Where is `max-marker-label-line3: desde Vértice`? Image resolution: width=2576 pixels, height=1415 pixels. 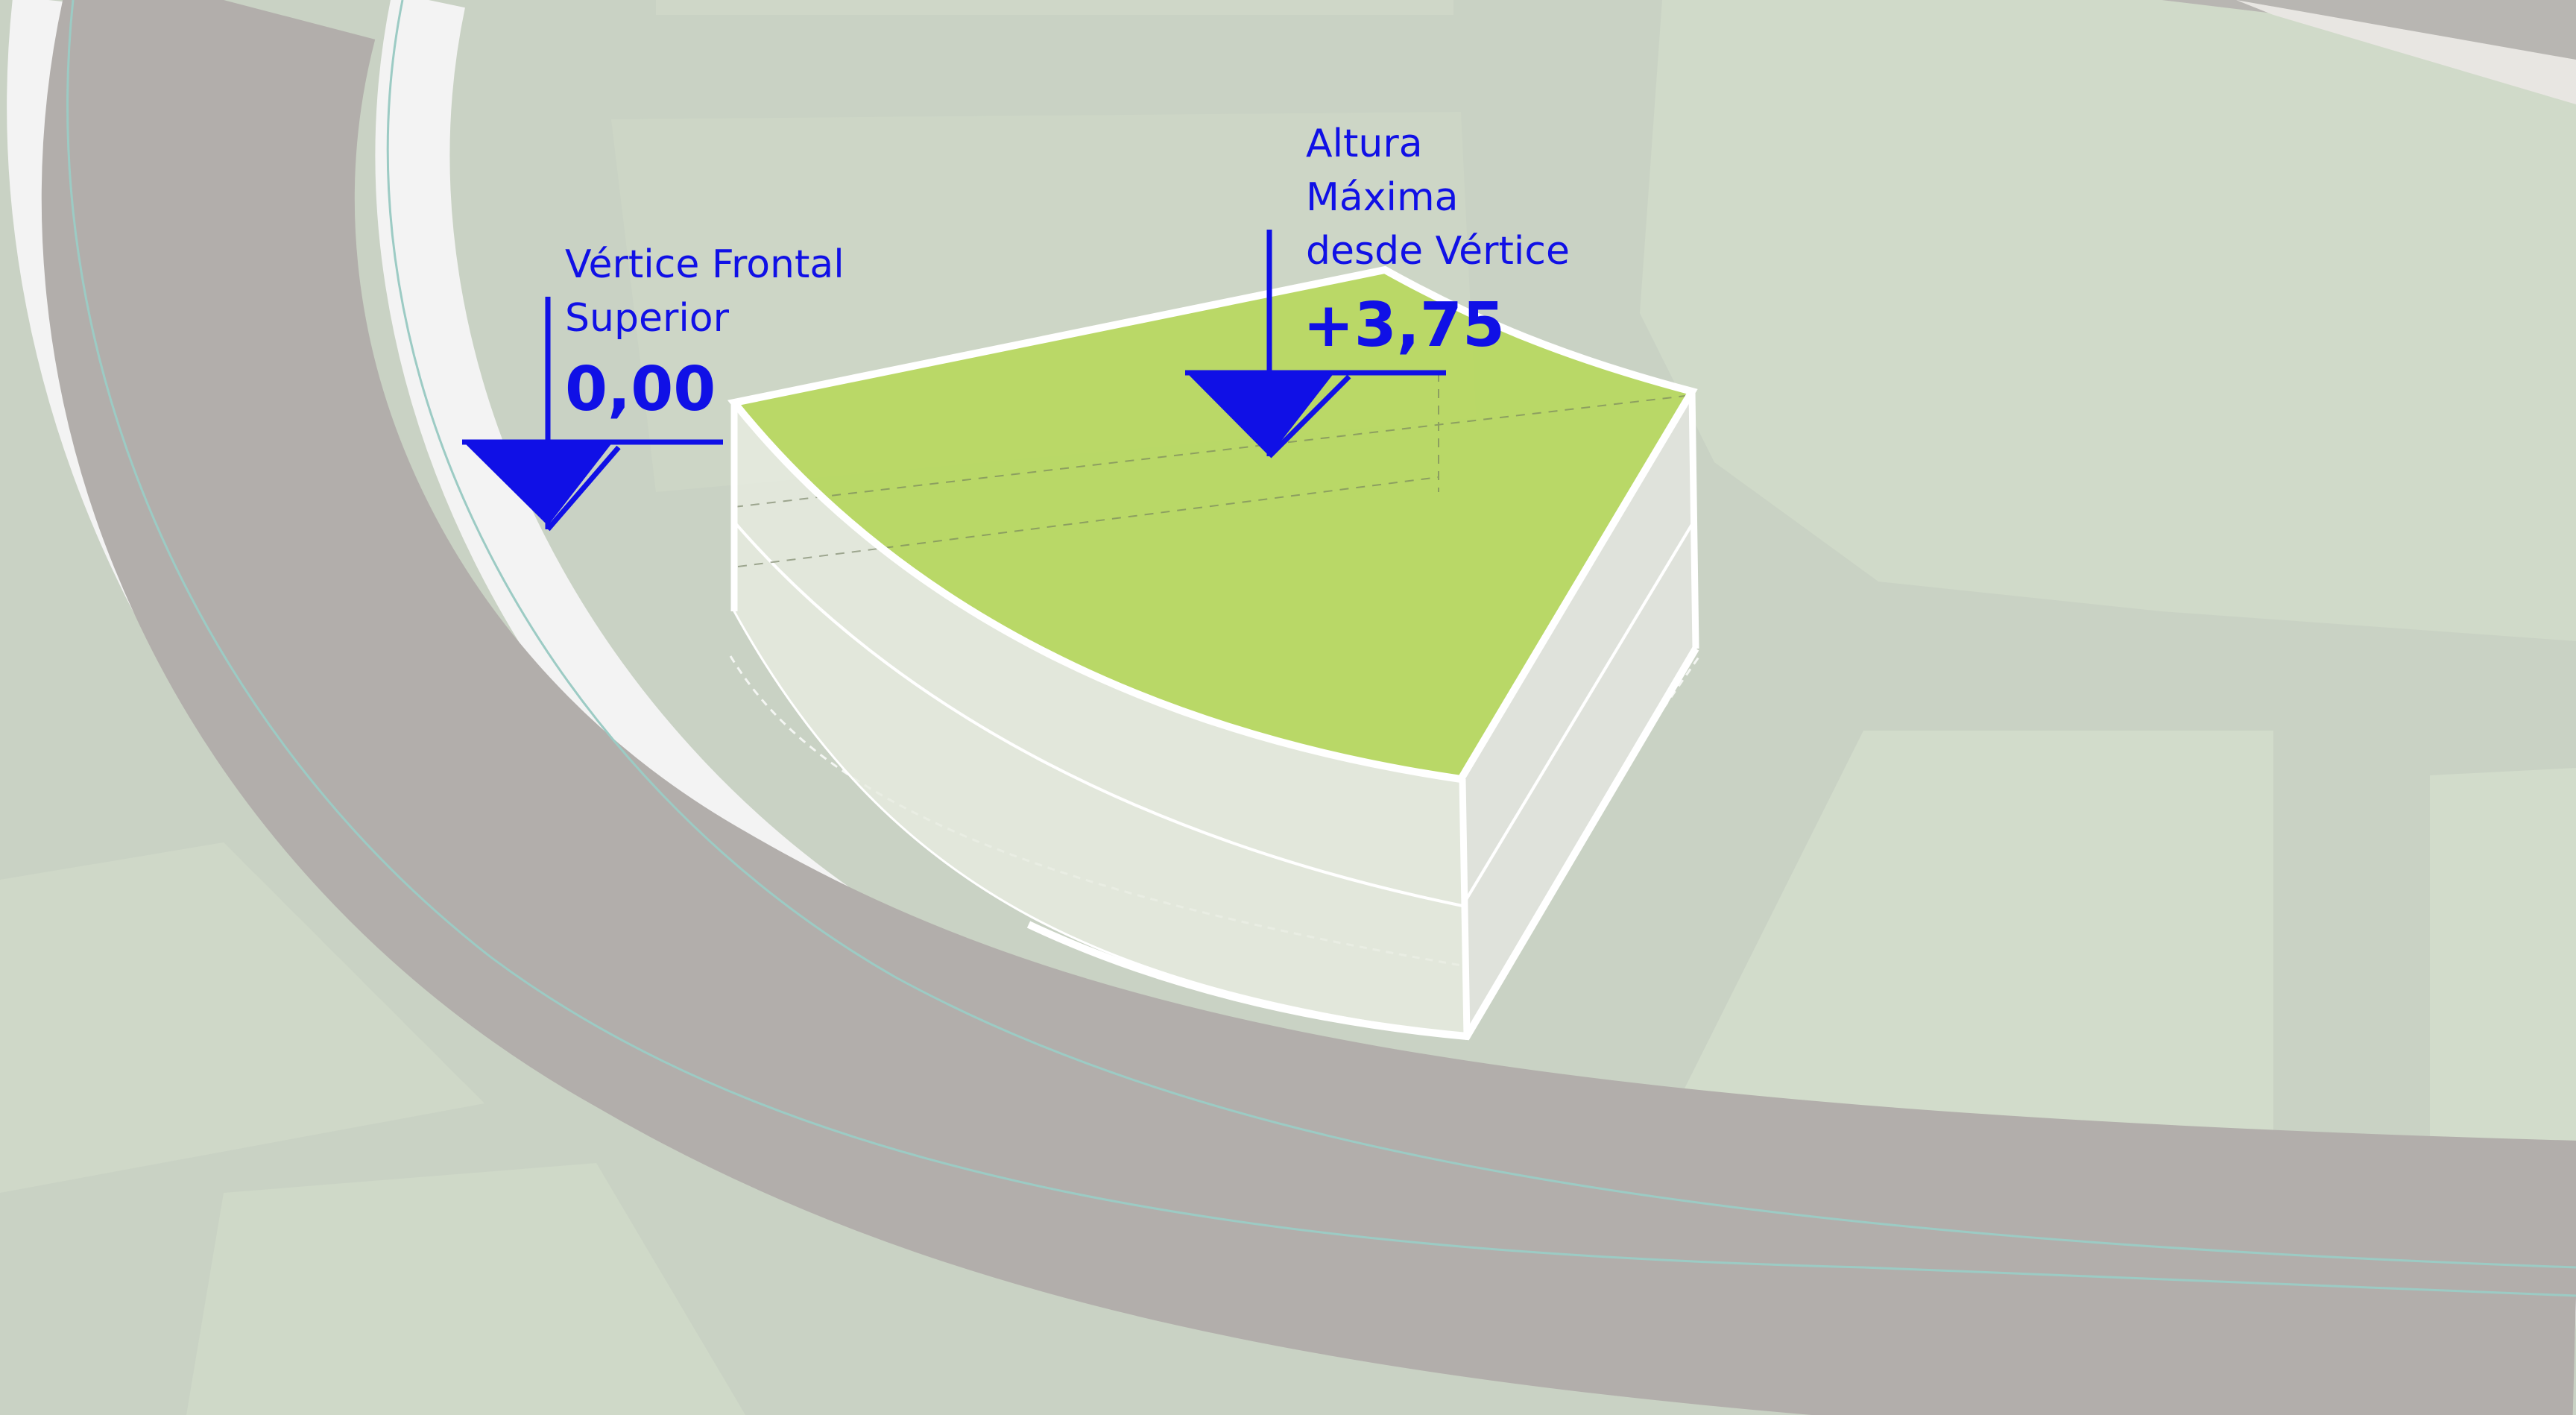 max-marker-label-line3: desde Vértice is located at coordinates (1438, 251).